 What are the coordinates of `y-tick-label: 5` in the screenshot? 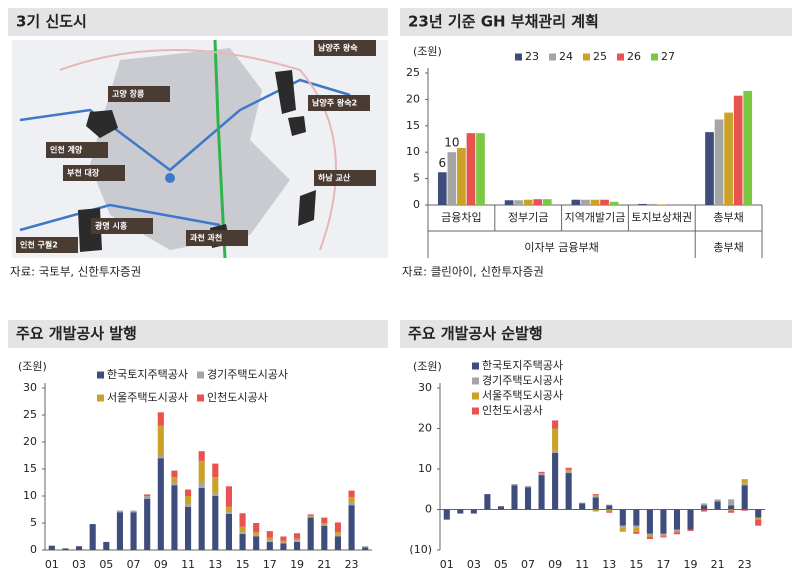 It's located at (416, 178).